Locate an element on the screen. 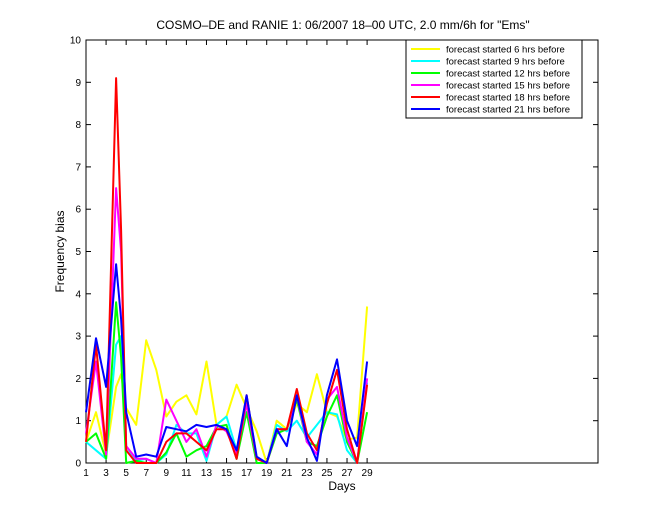 The width and height of the screenshot is (660, 520). legend-entry: forecast started 6 hrs before is located at coordinates (505, 50).